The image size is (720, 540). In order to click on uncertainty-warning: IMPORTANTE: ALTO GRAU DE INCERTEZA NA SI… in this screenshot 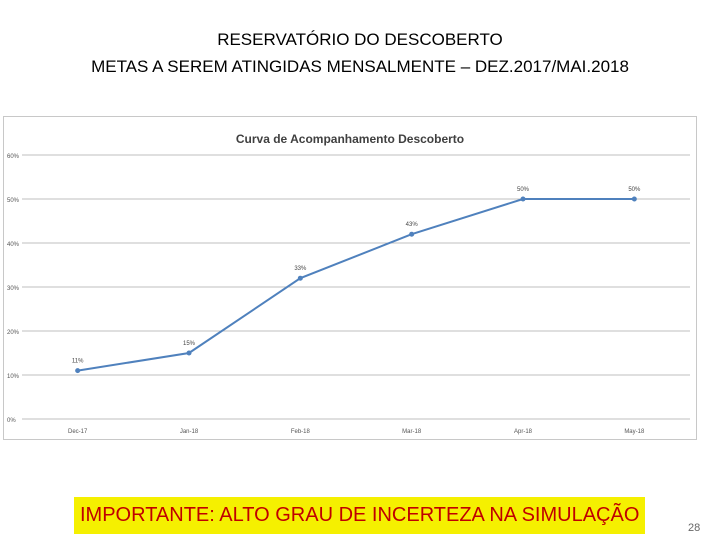, I will do `click(360, 515)`.